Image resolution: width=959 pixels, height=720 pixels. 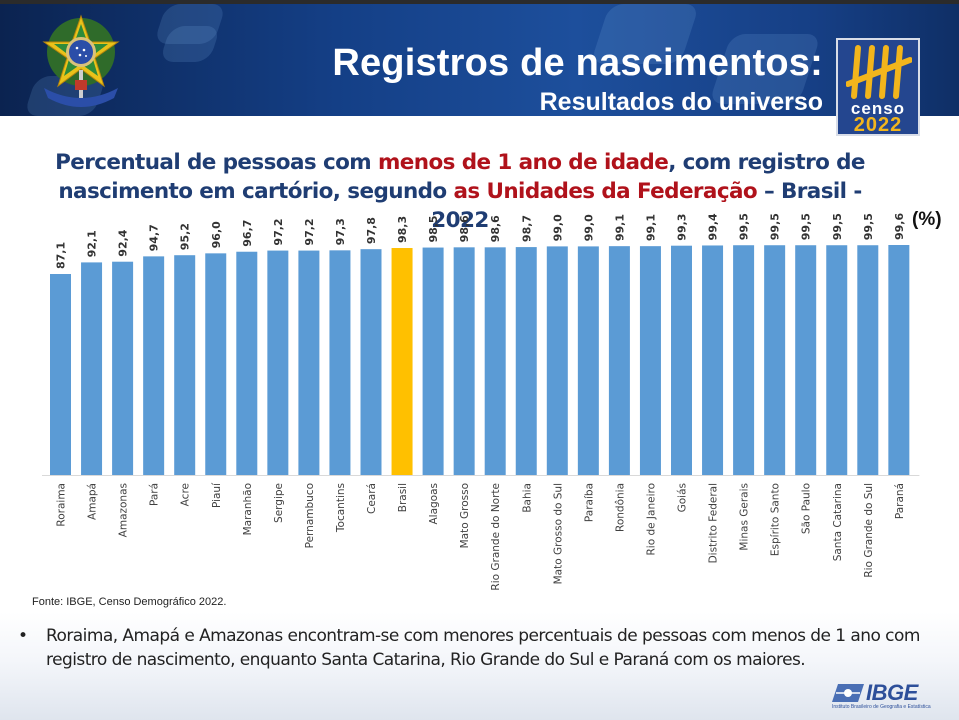 What do you see at coordinates (479, 2) in the screenshot?
I see `top-bar` at bounding box center [479, 2].